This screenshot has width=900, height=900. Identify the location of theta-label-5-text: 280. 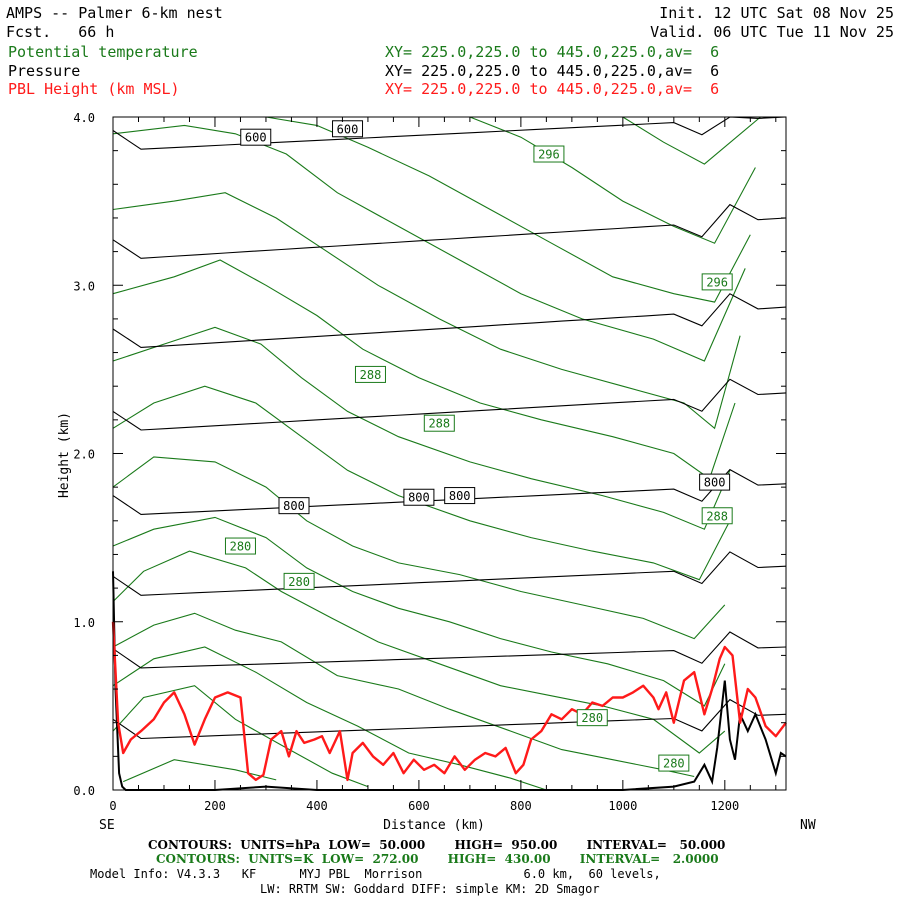
(241, 547).